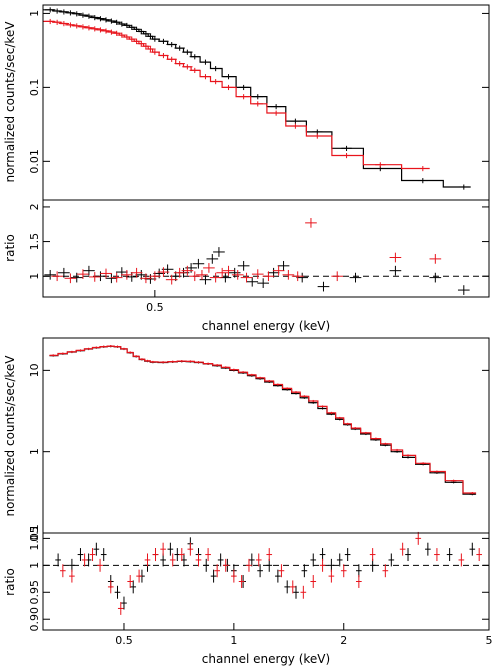 This screenshot has height=667, width=493. What do you see at coordinates (10, 436) in the screenshot?
I see `bottom-spectrum-ylabel: normalized counts/sec/keV` at bounding box center [10, 436].